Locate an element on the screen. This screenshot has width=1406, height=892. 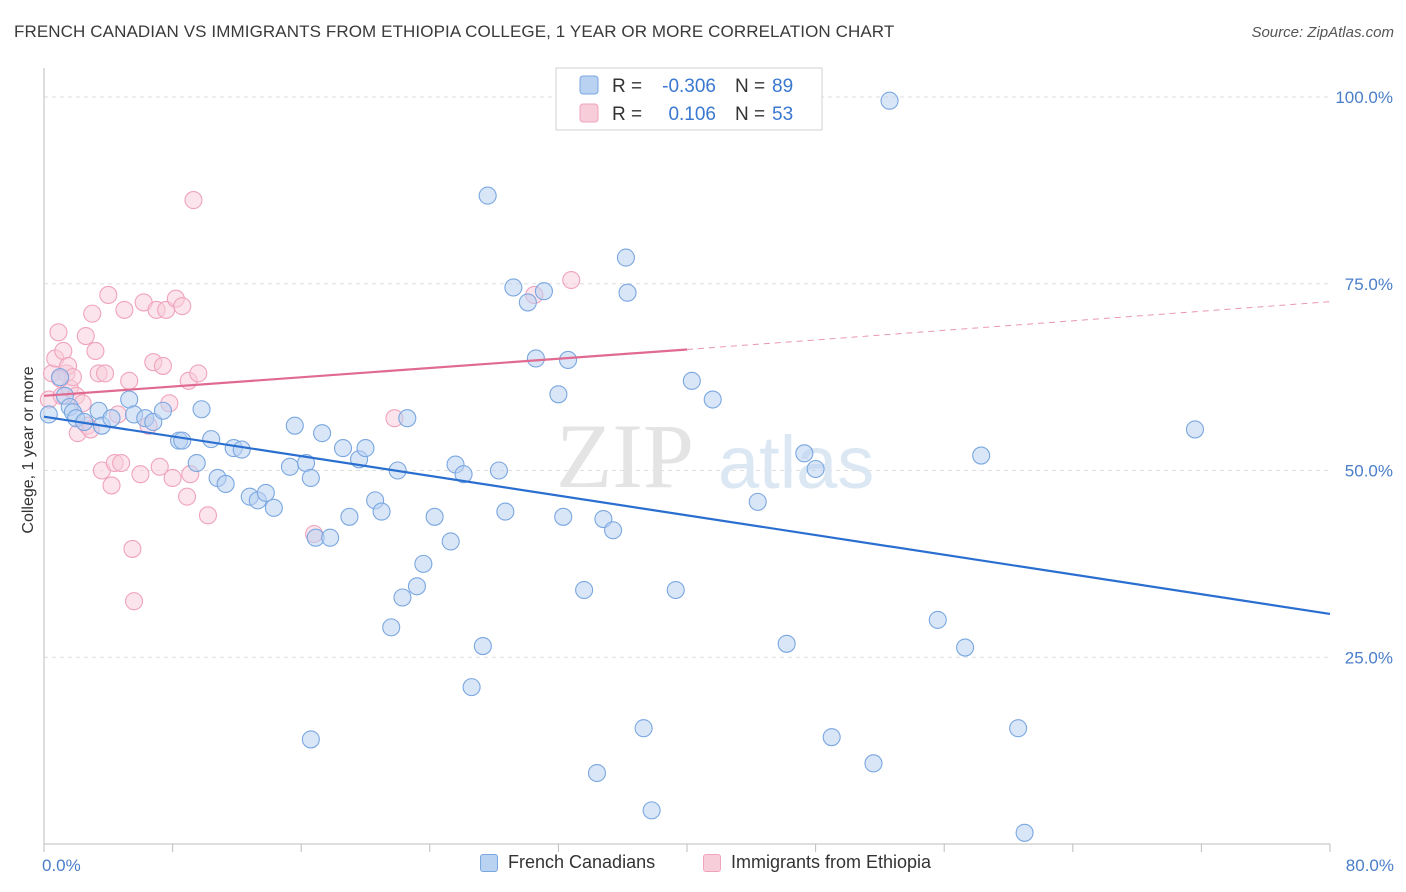
legend-n-value-1: 89 is located at coordinates (782, 86).